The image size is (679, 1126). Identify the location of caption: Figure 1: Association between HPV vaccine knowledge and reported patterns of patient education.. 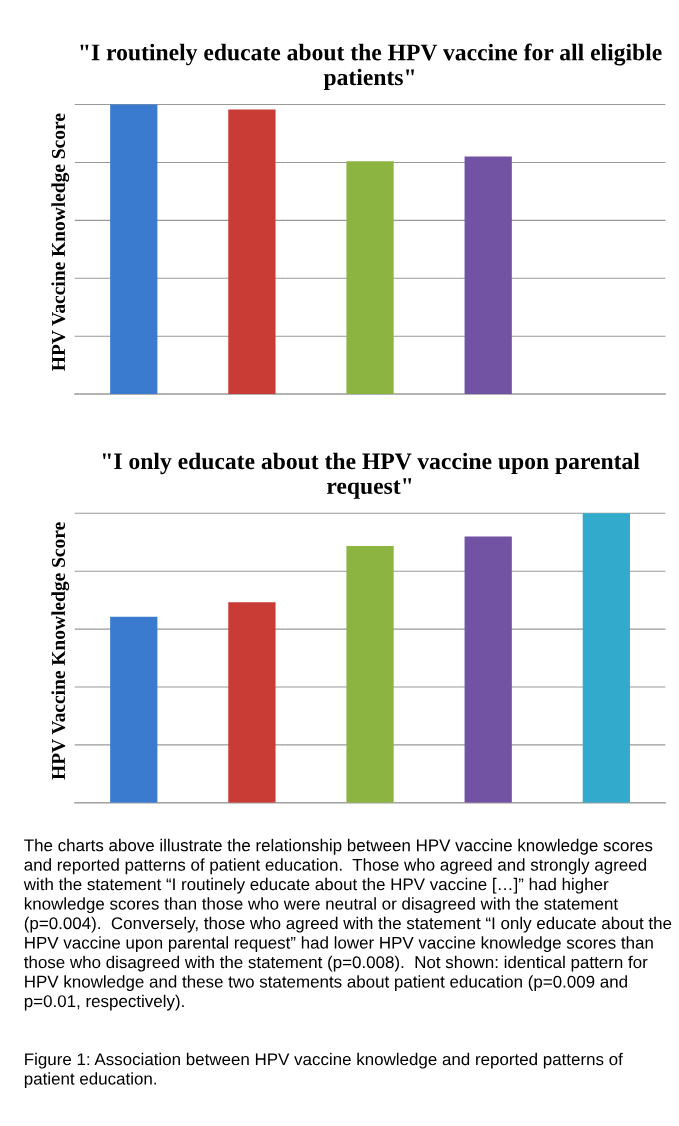
(323, 1070).